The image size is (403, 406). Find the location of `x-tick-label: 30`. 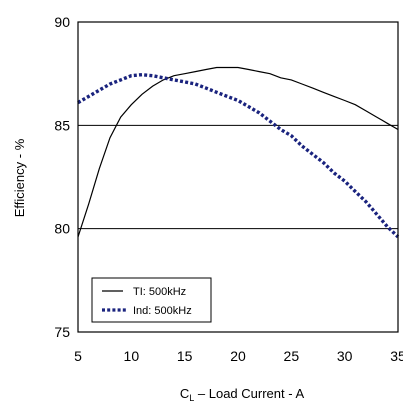

x-tick-label: 30 is located at coordinates (345, 356).